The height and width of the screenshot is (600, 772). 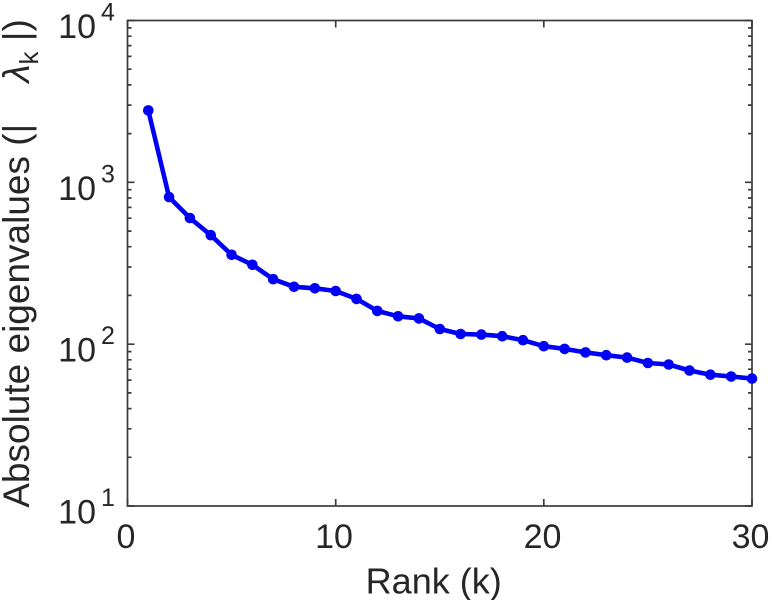 What do you see at coordinates (108, 336) in the screenshot?
I see `svg-text: 2` at bounding box center [108, 336].